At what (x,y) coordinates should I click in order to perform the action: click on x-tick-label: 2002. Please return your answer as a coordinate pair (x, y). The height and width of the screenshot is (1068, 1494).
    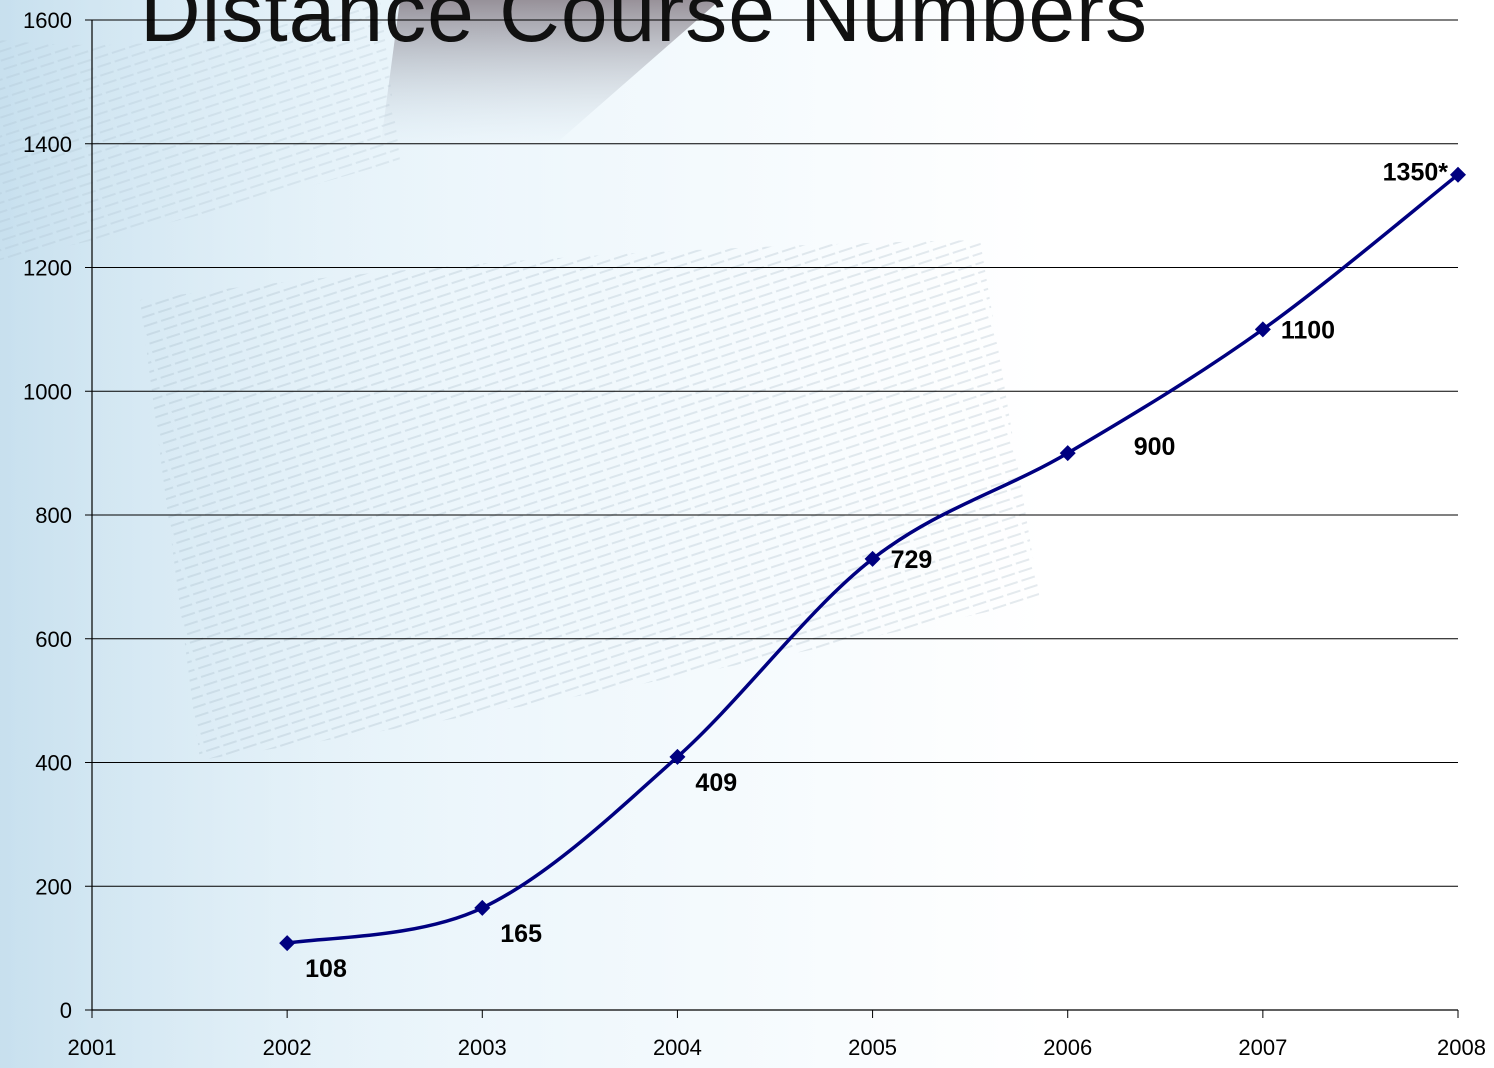
    Looking at the image, I should click on (287, 1047).